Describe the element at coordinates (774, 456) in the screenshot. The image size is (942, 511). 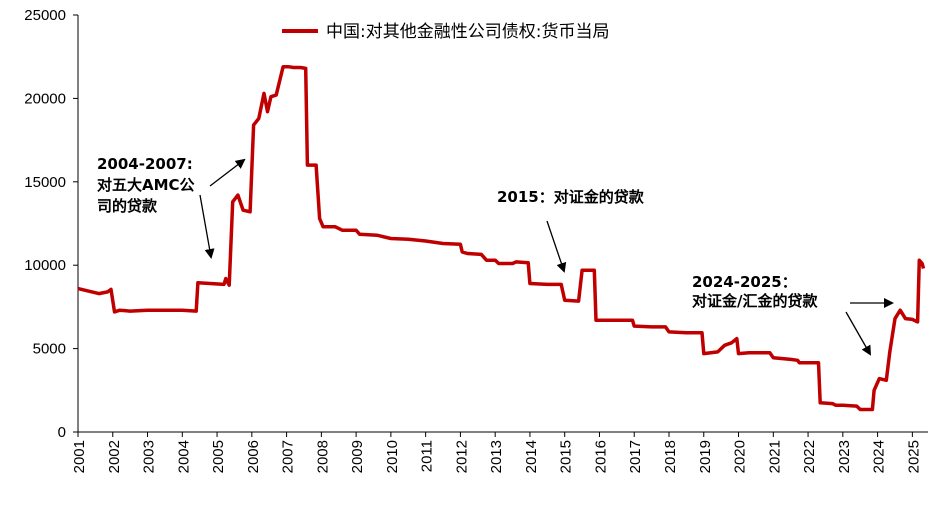
I see `x-tick-label: 2021` at that location.